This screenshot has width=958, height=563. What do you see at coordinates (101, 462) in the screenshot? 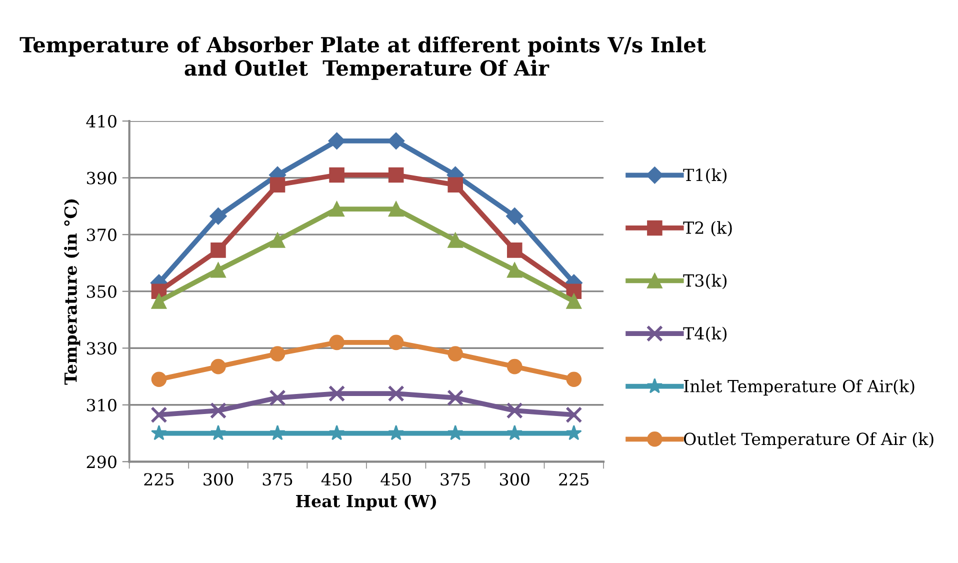
I see `y-tick-label: 290` at bounding box center [101, 462].